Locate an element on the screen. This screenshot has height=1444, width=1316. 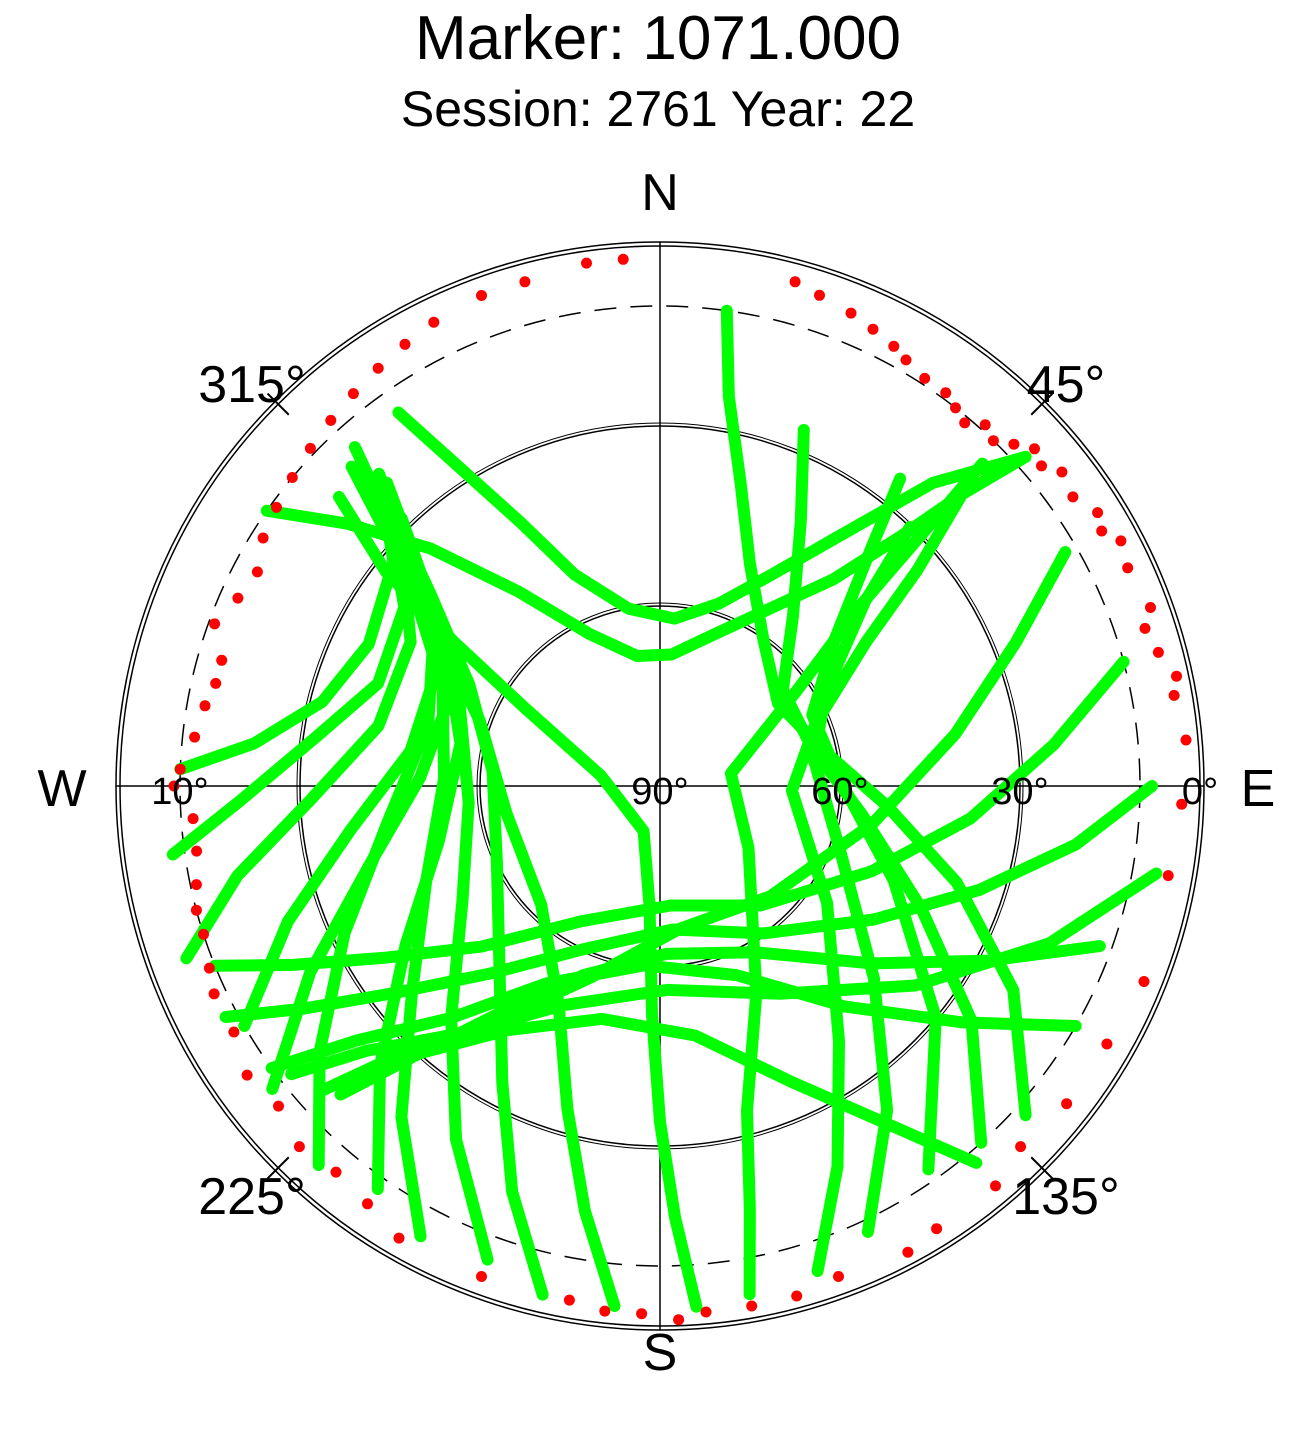
azimuth-label-225: 225° is located at coordinates (252, 1197).